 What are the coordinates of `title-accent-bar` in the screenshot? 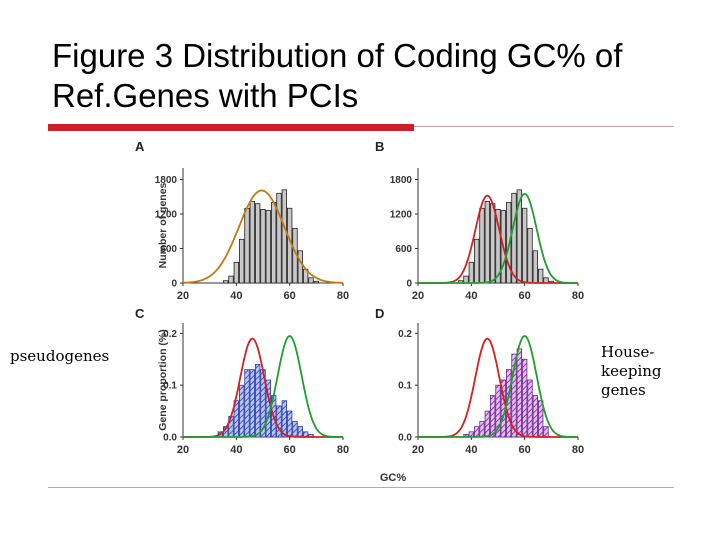 It's located at (231, 127).